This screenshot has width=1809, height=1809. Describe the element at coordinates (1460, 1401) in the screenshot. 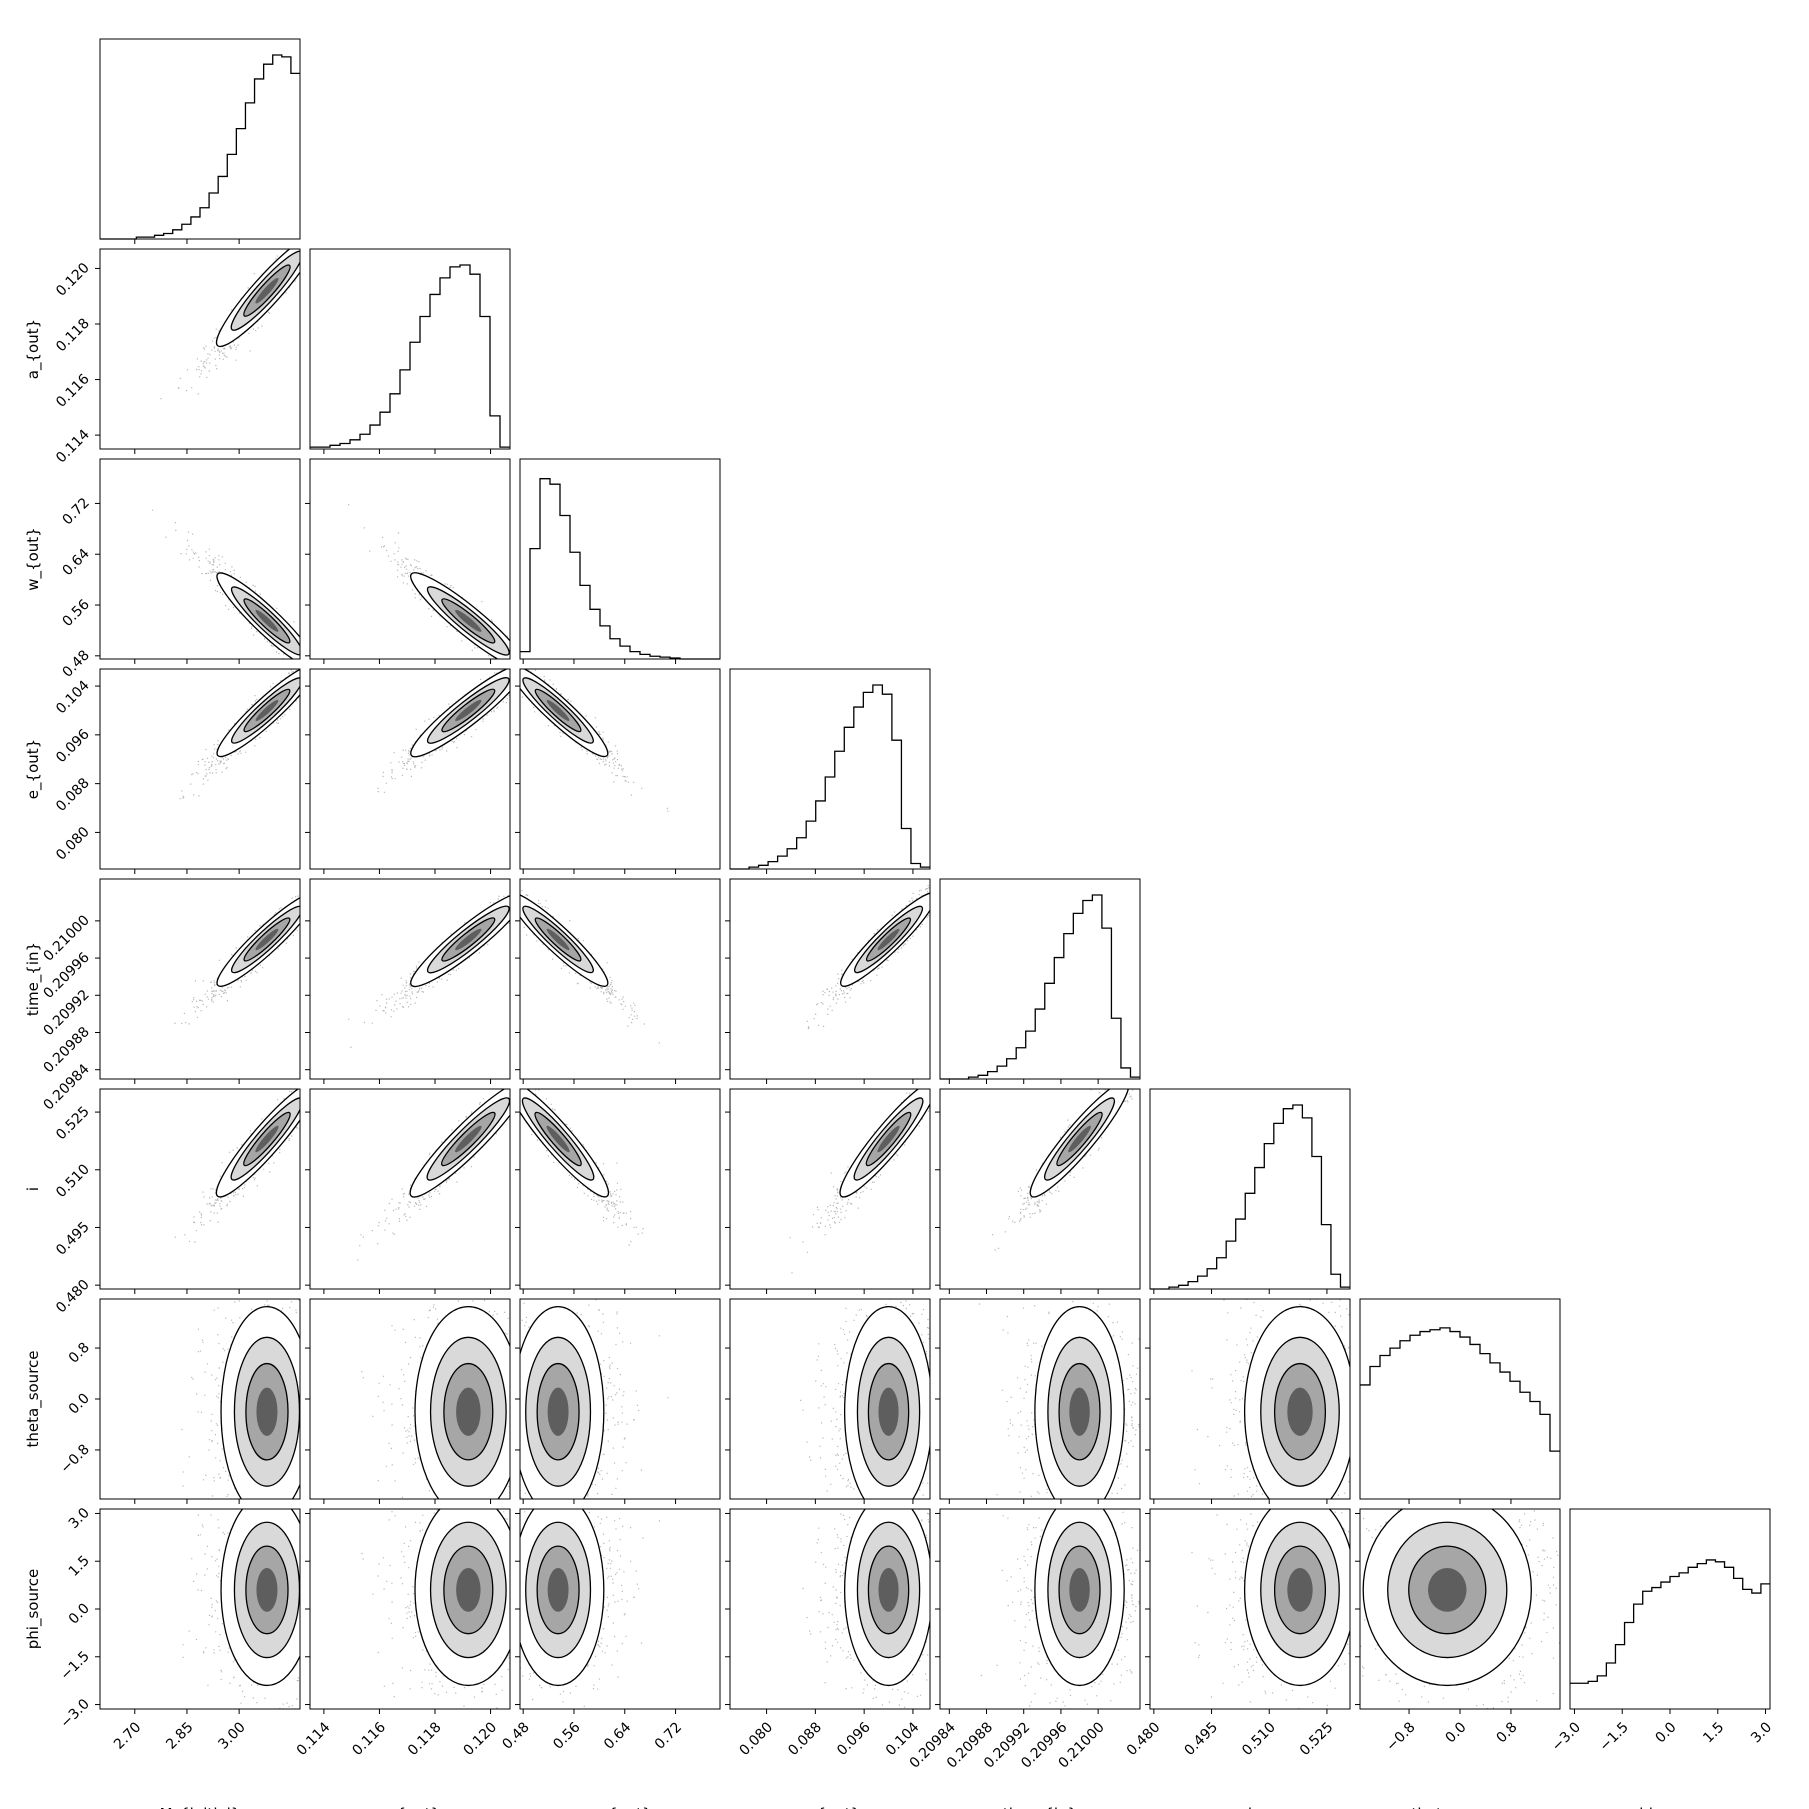

I see `panel-theta-source-vs-theta-source` at that location.